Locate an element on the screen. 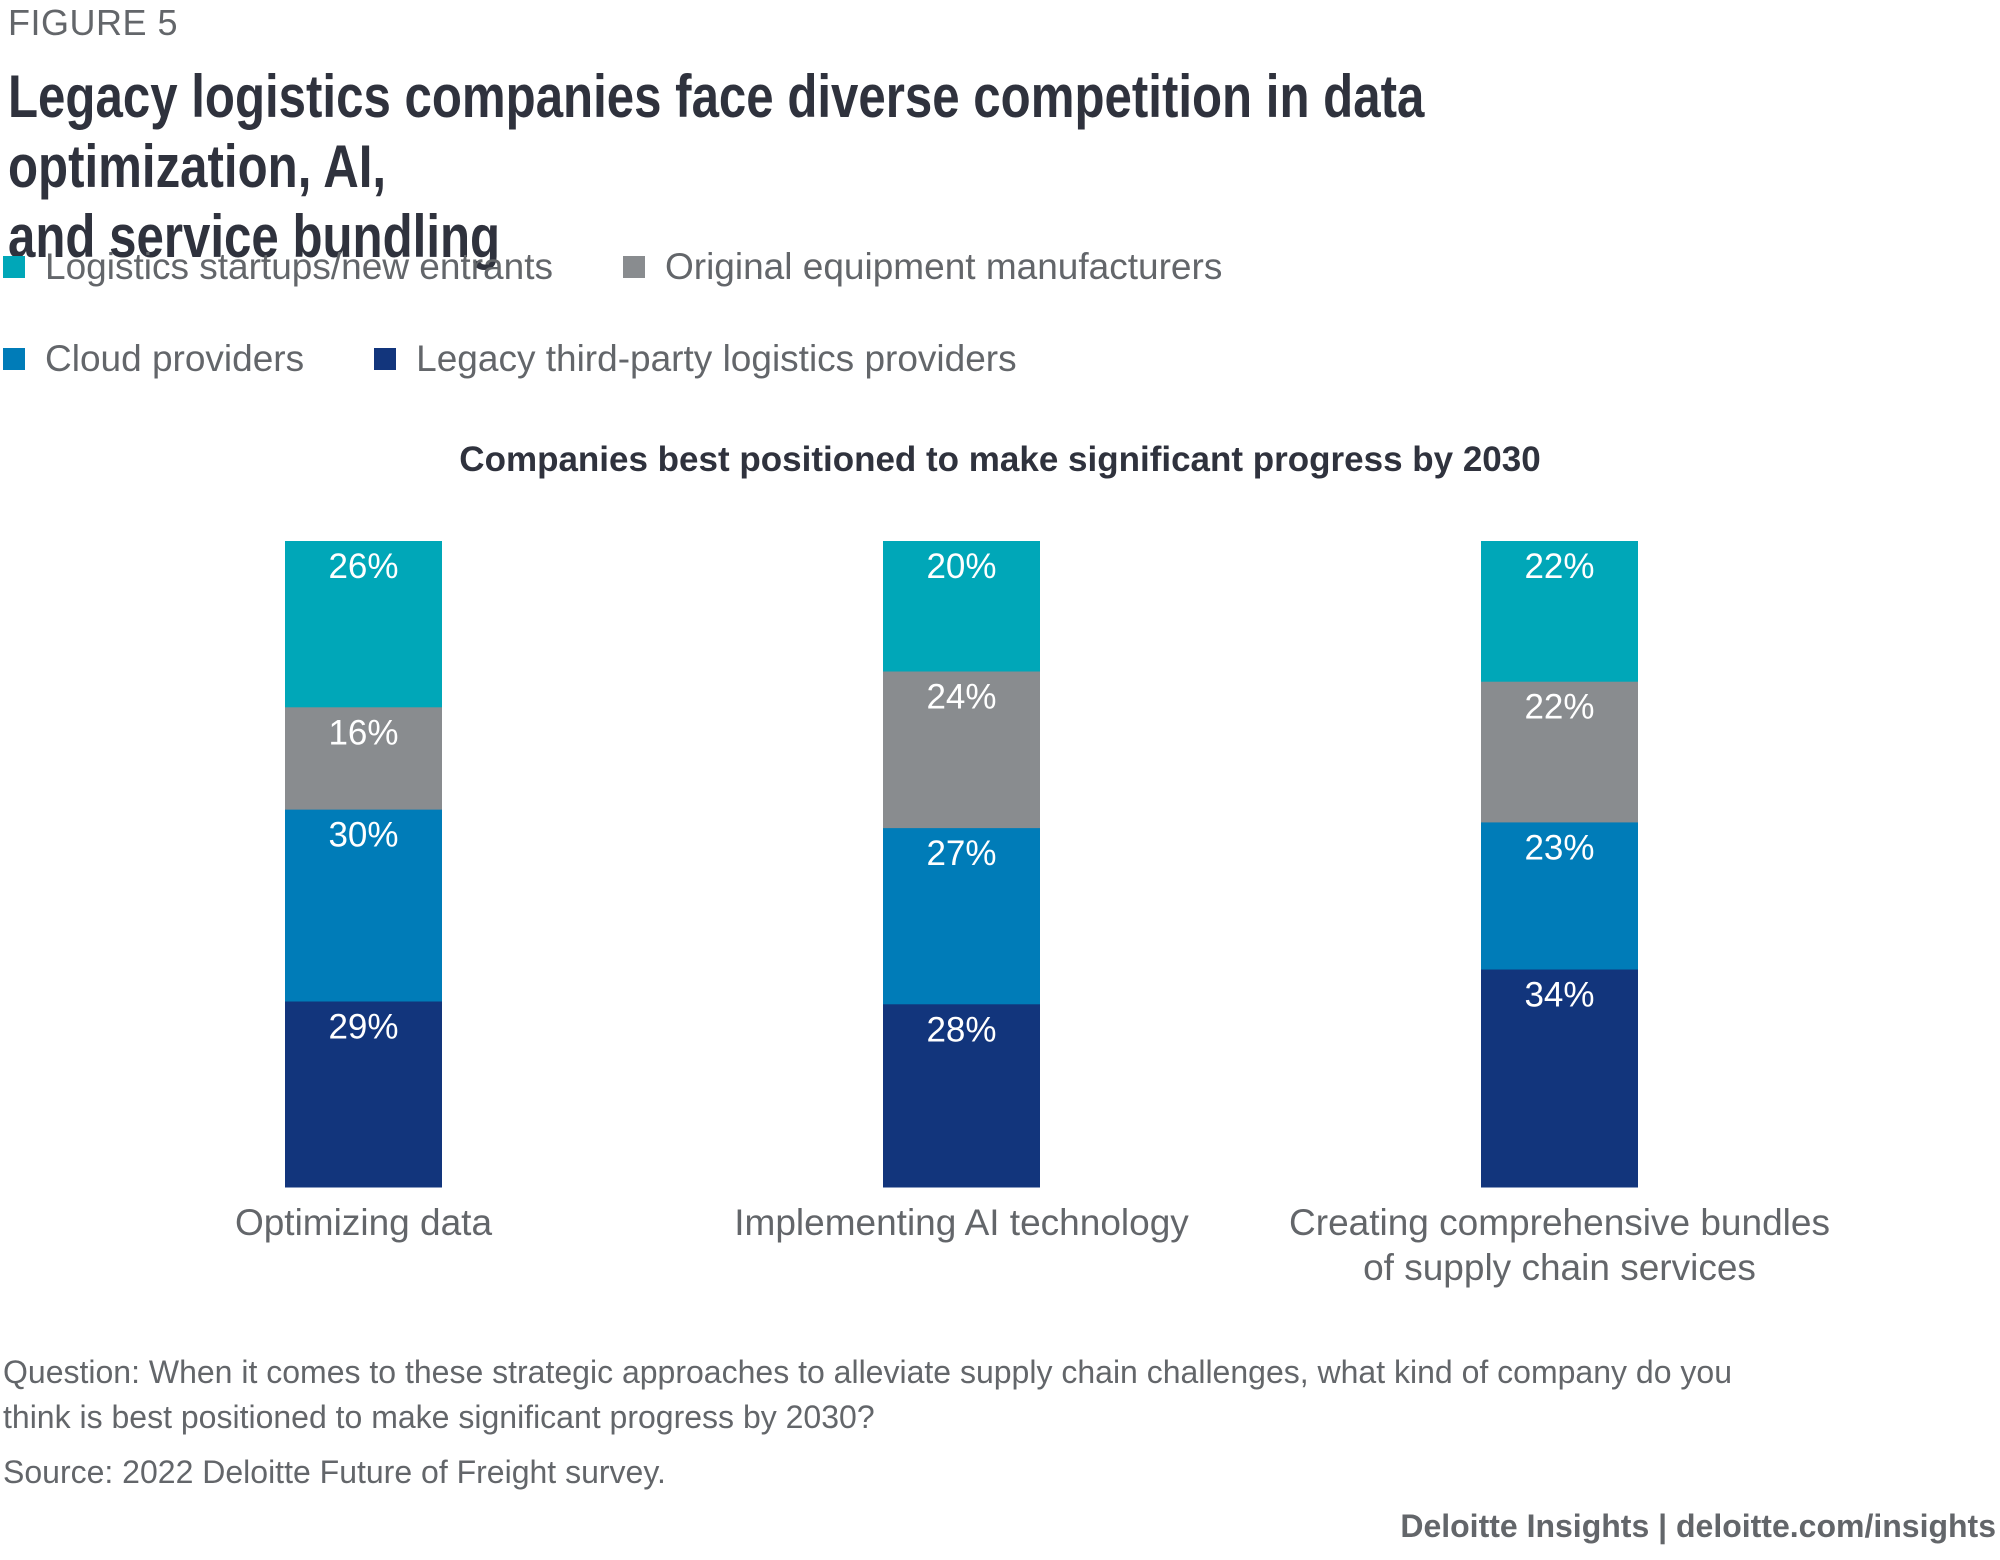 The image size is (2000, 1560). category-label-line: Implementing AI technology is located at coordinates (961, 1222).